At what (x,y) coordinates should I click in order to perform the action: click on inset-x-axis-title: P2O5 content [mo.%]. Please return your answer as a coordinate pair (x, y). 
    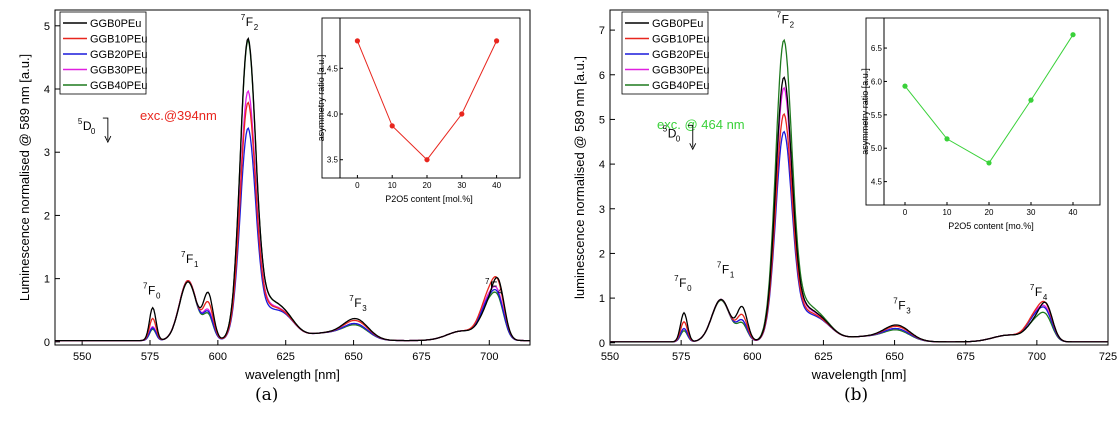
    Looking at the image, I should click on (991, 226).